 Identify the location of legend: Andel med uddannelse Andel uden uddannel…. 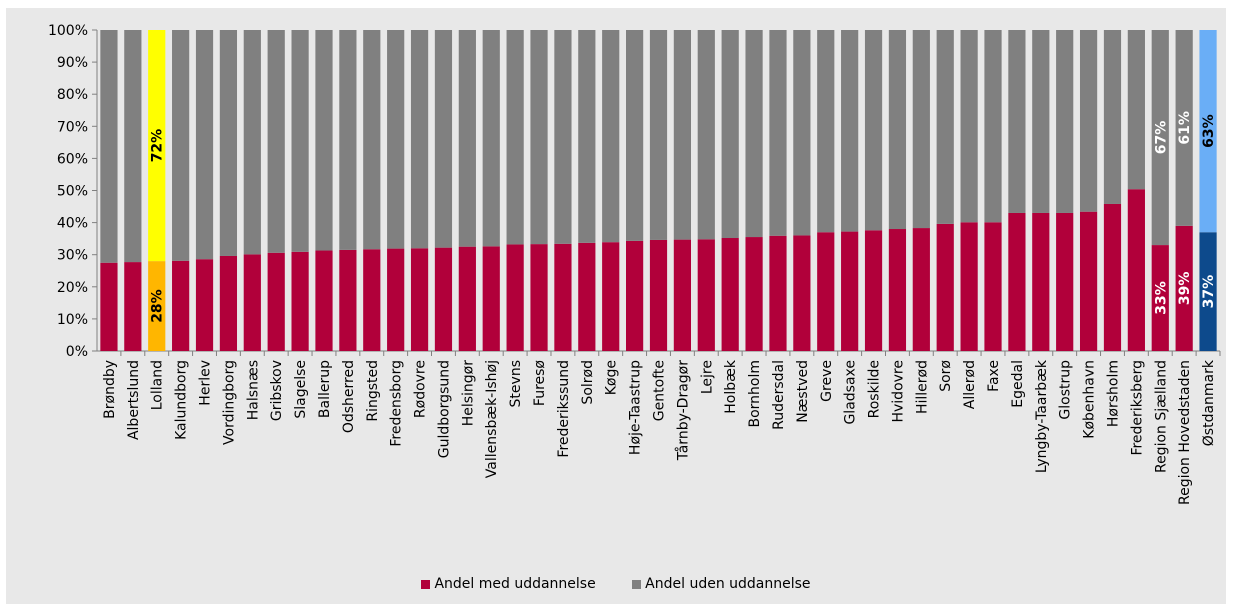
(616, 584).